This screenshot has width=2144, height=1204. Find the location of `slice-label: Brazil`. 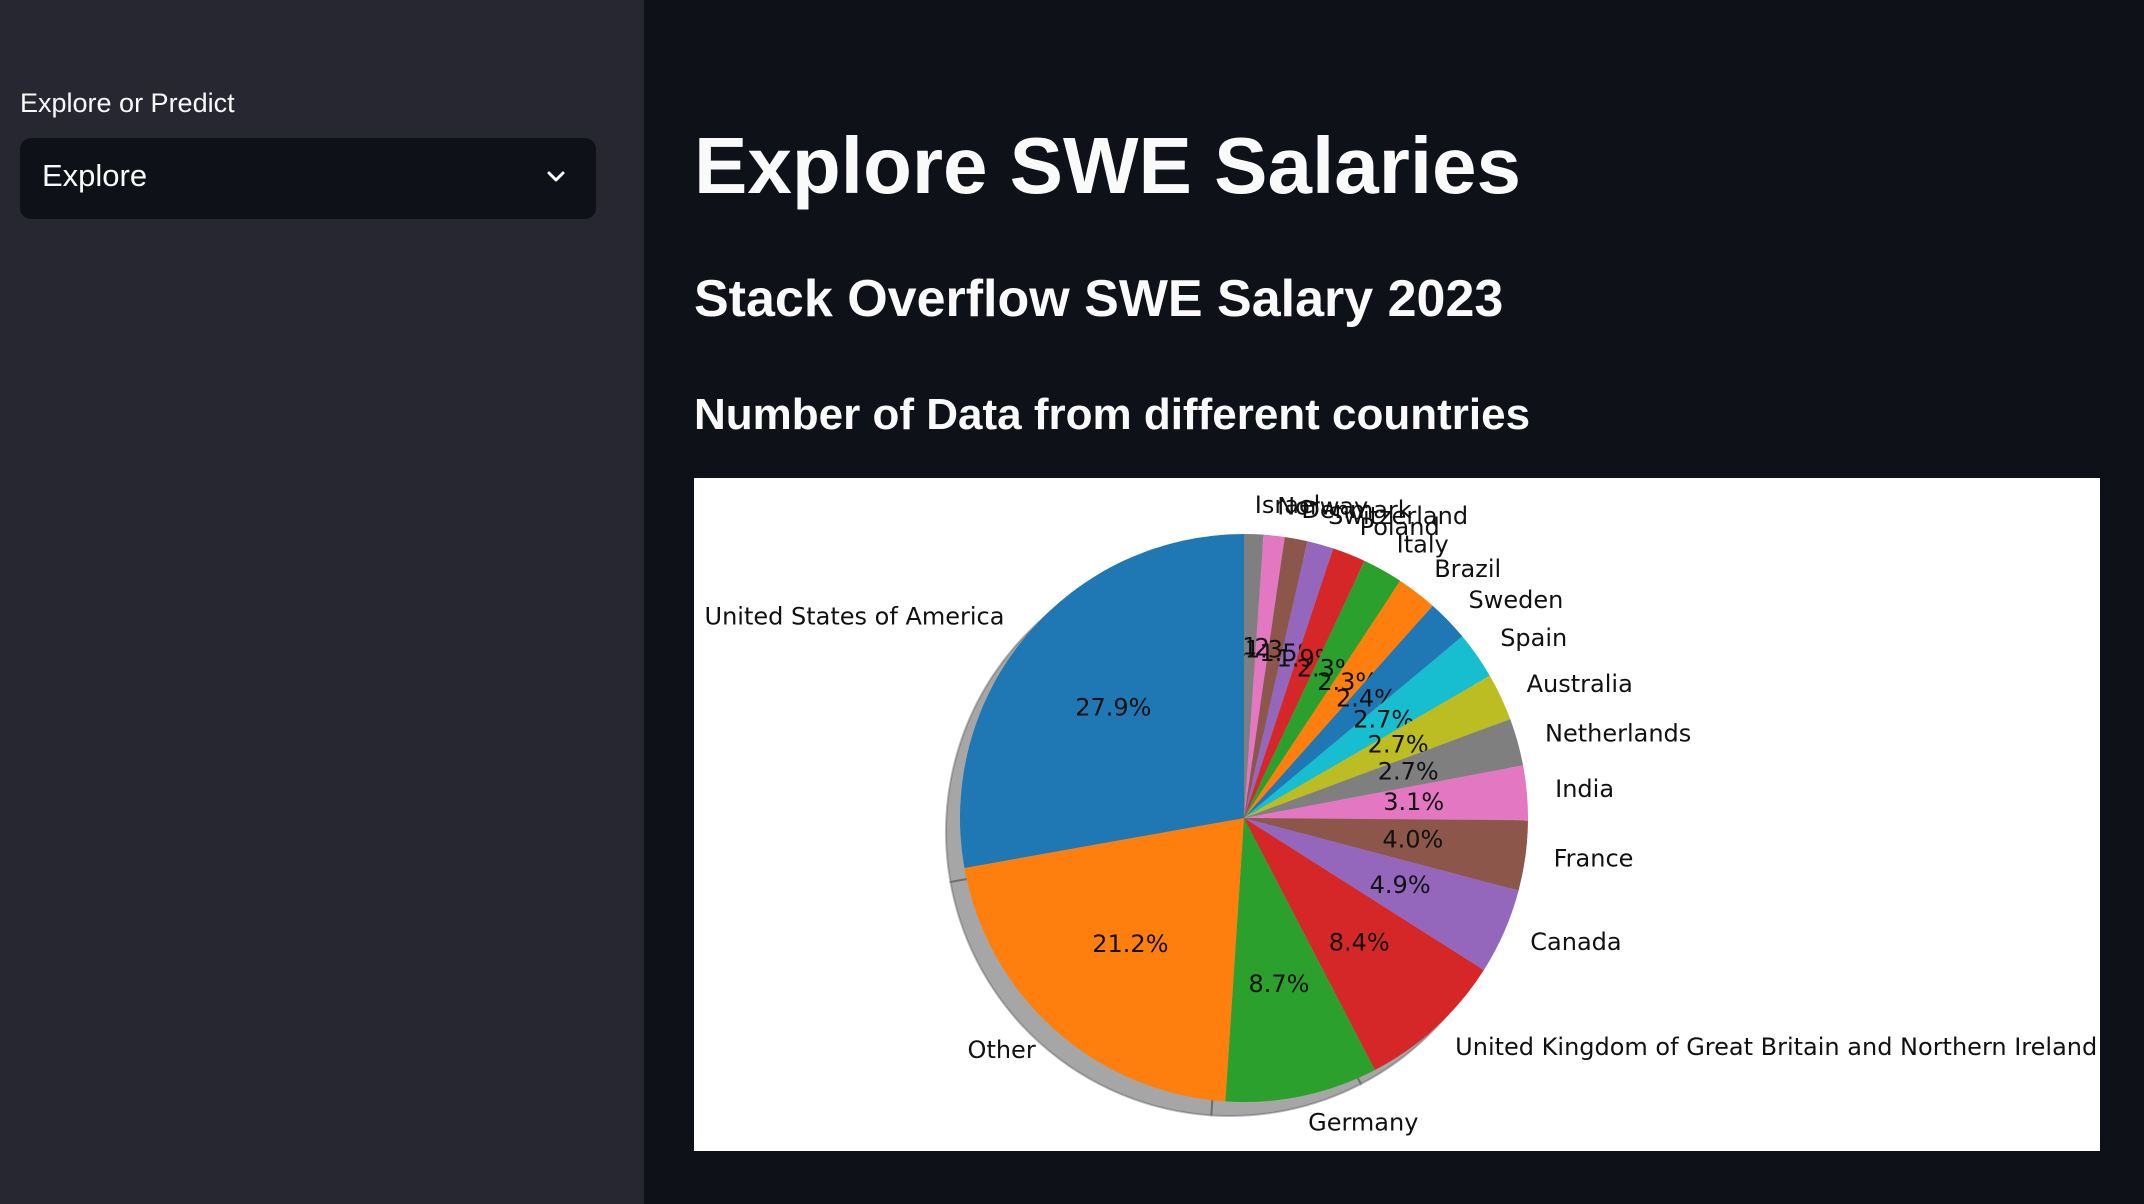

slice-label: Brazil is located at coordinates (1467, 569).